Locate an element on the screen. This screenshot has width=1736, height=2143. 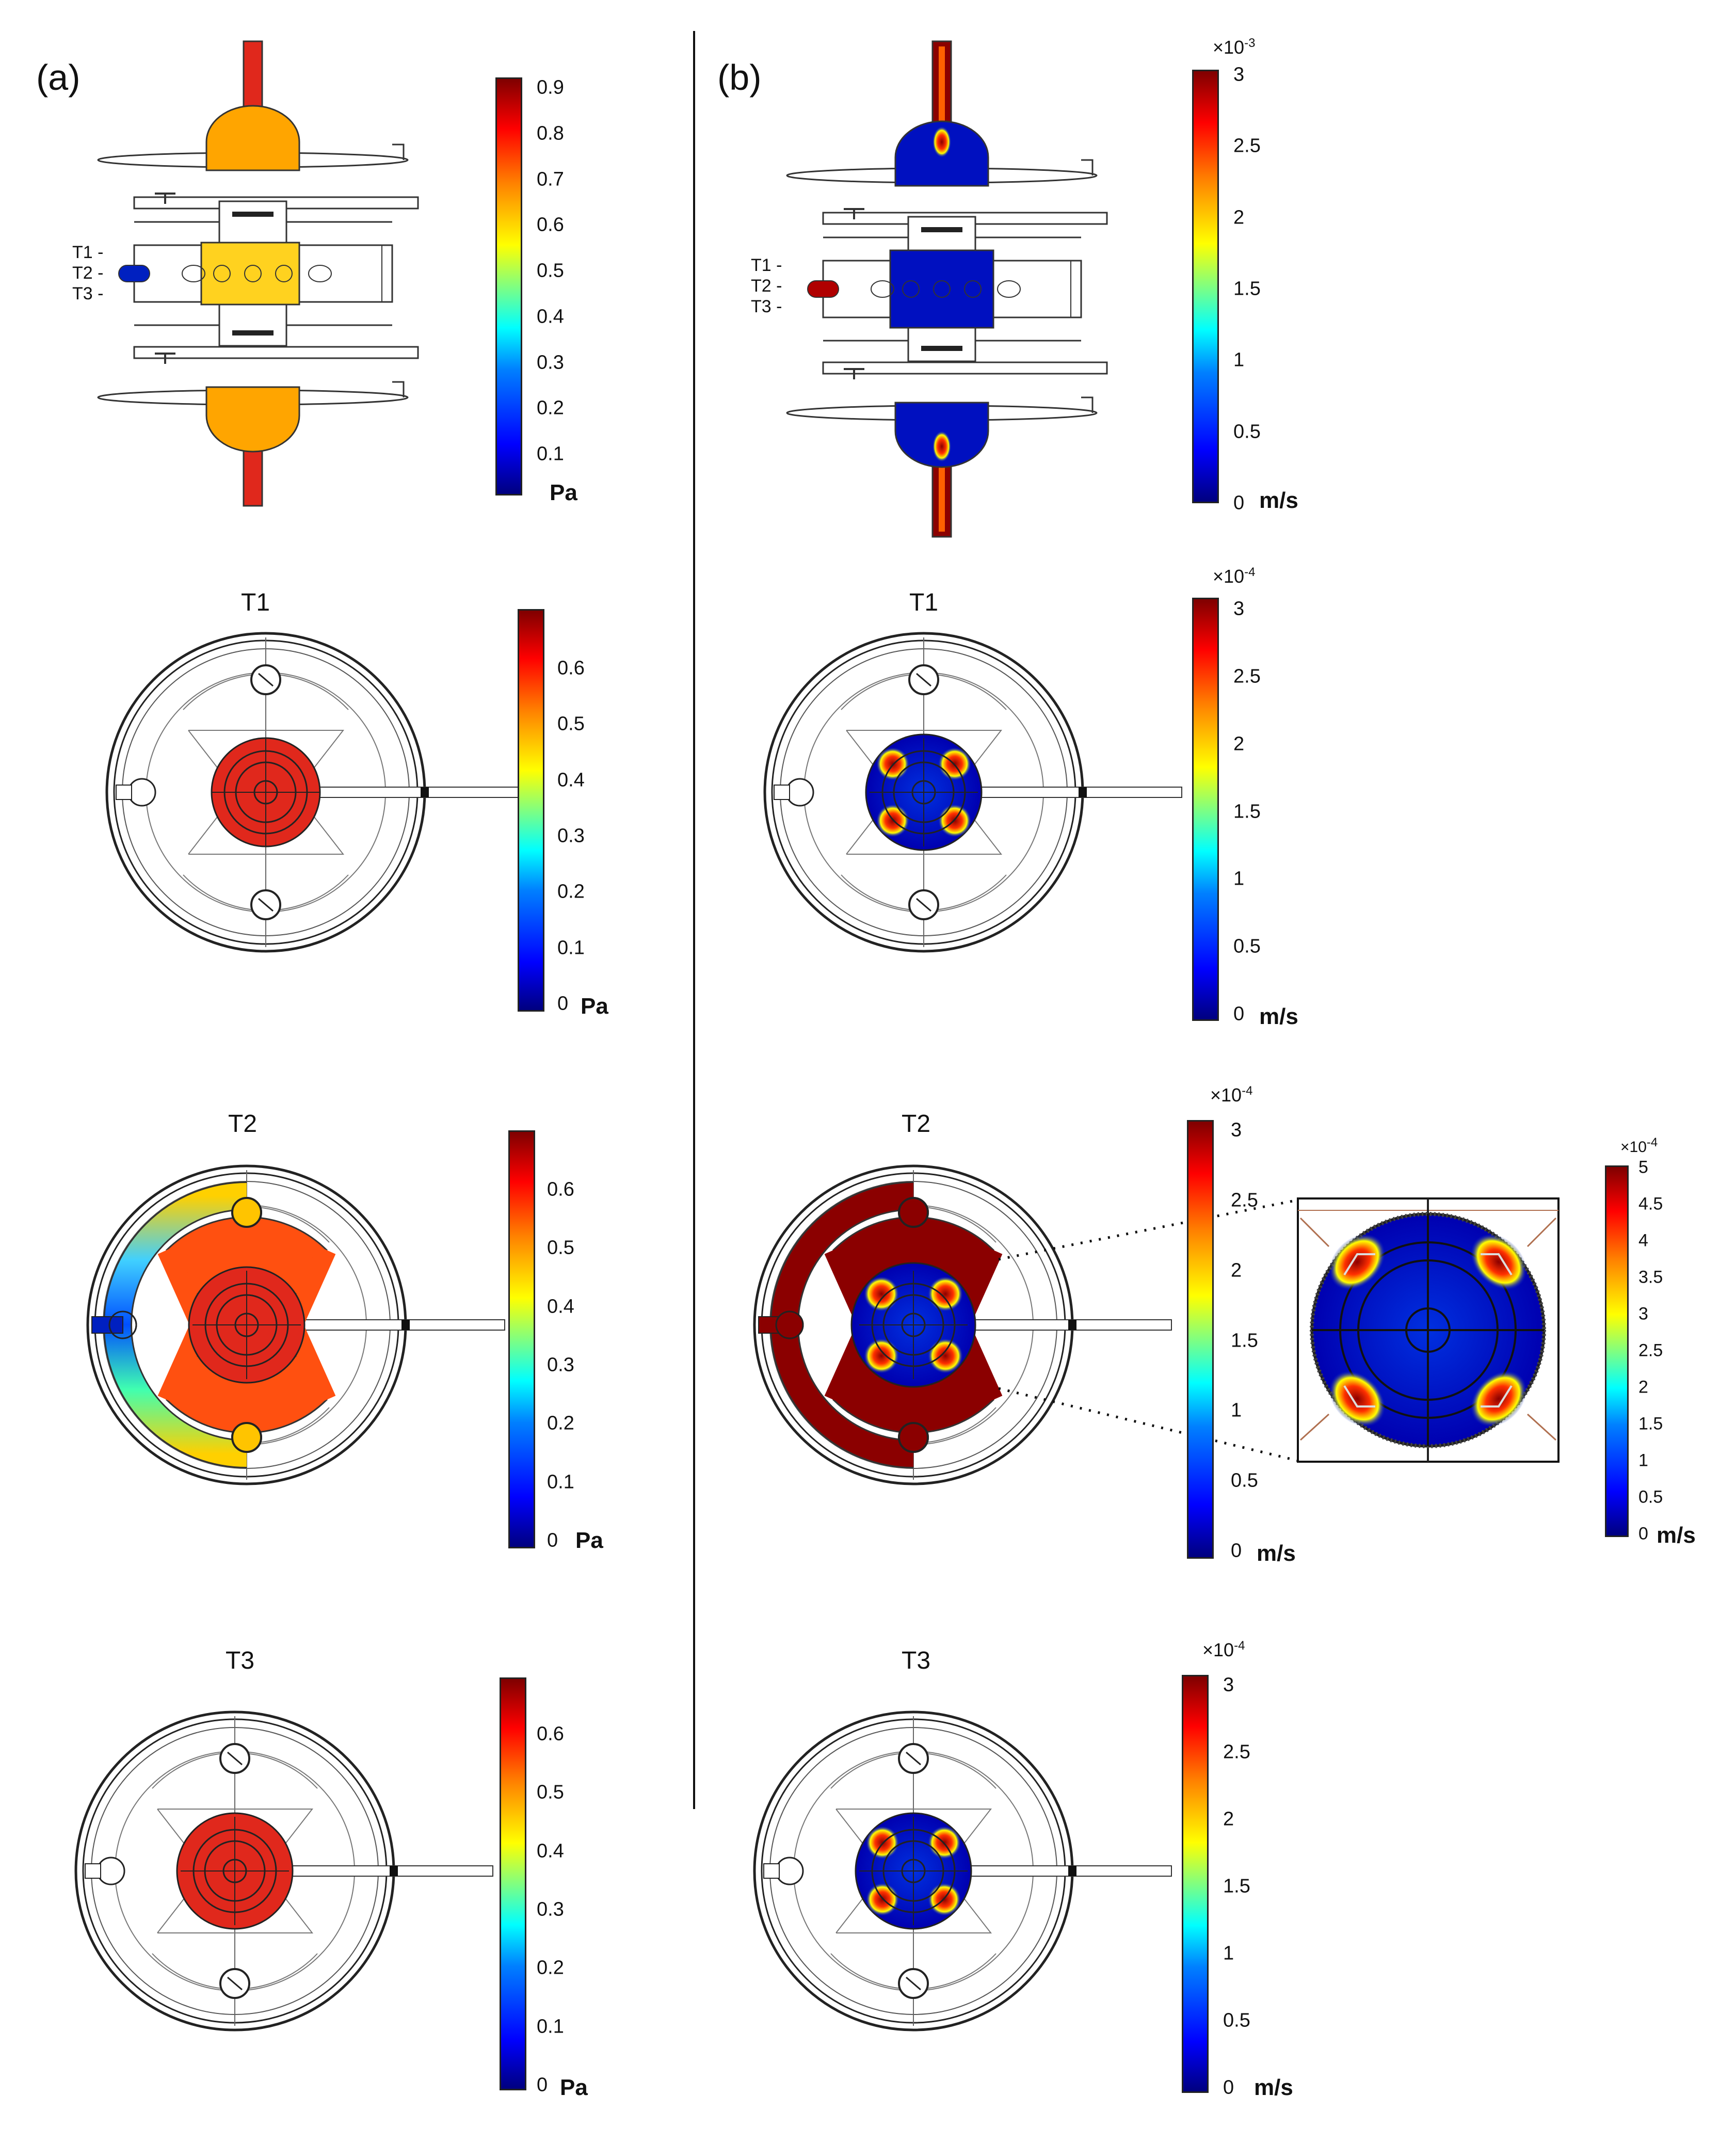
b-section-label-t1: T1 - is located at coordinates (766, 265).